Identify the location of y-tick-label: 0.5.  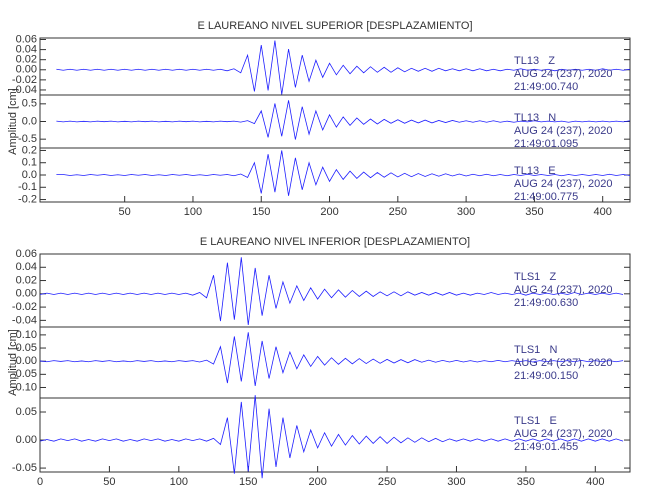
(29, 104).